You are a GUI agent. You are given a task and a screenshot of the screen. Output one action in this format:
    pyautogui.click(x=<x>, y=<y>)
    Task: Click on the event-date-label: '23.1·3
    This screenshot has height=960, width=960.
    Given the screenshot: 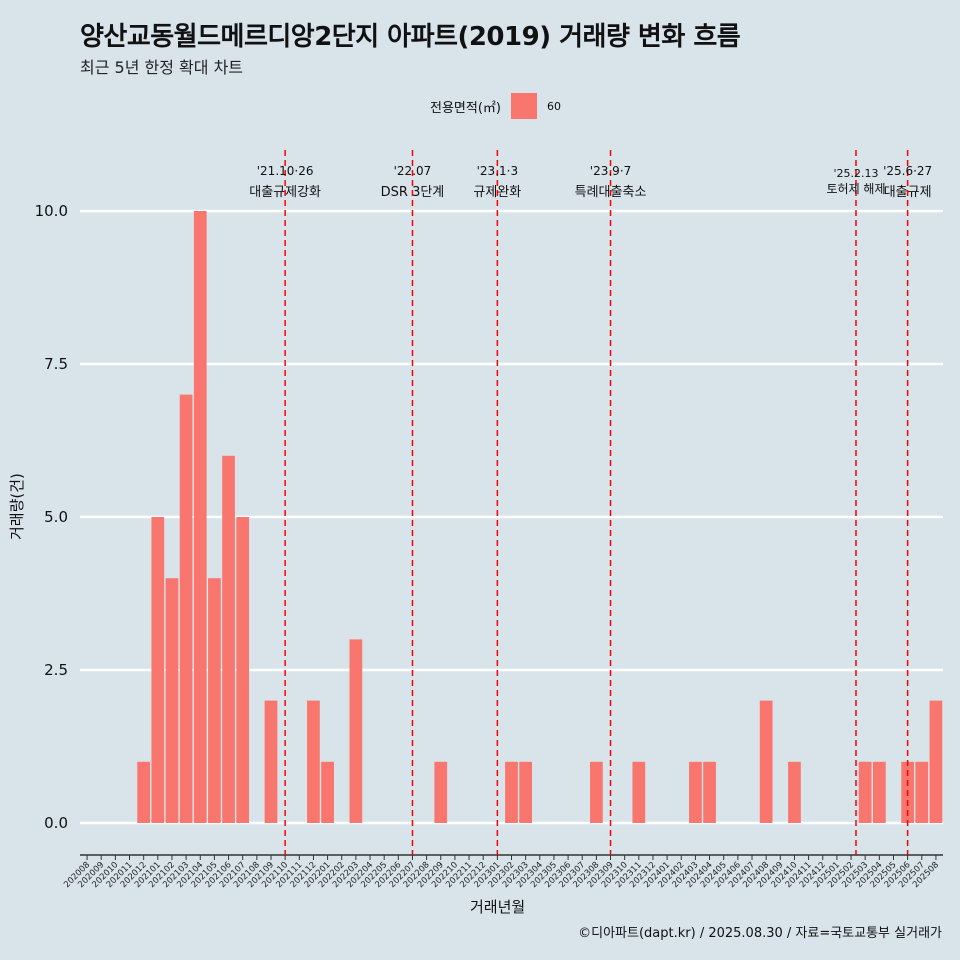 What is the action you would take?
    pyautogui.click(x=497, y=171)
    